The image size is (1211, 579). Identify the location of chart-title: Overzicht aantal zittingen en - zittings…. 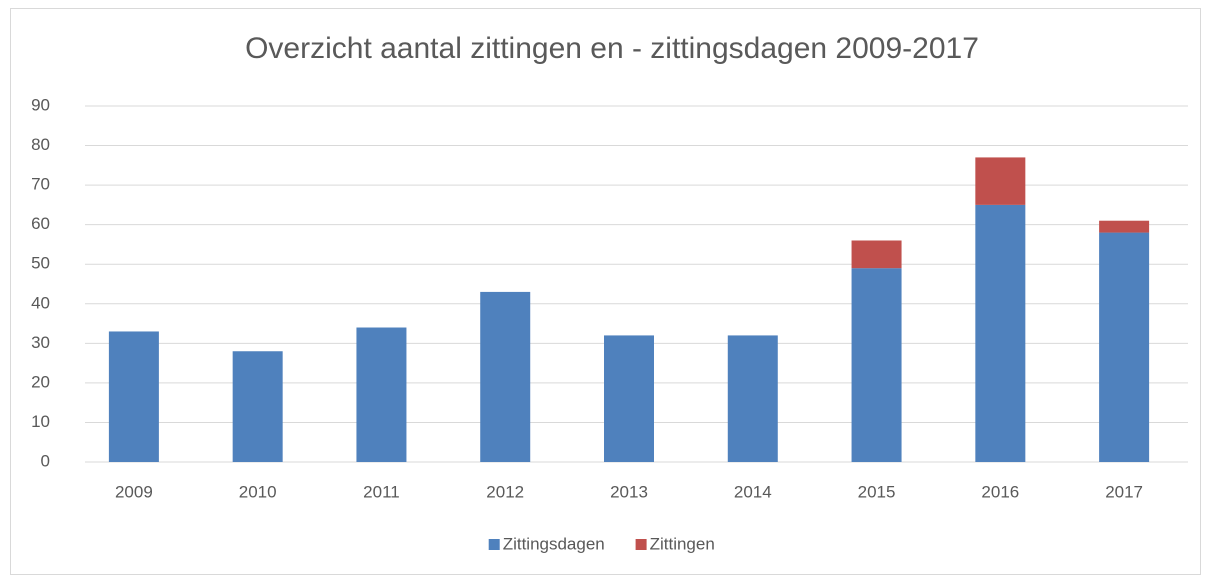
(612, 48).